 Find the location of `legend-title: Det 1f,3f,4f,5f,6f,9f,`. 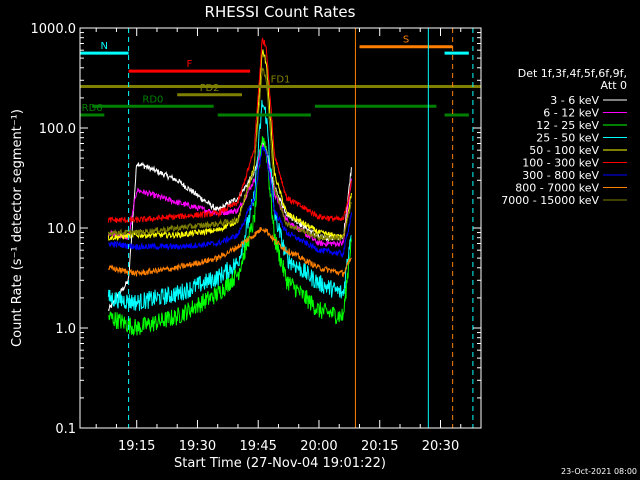

legend-title: Det 1f,3f,4f,5f,6f,9f, is located at coordinates (572, 73).